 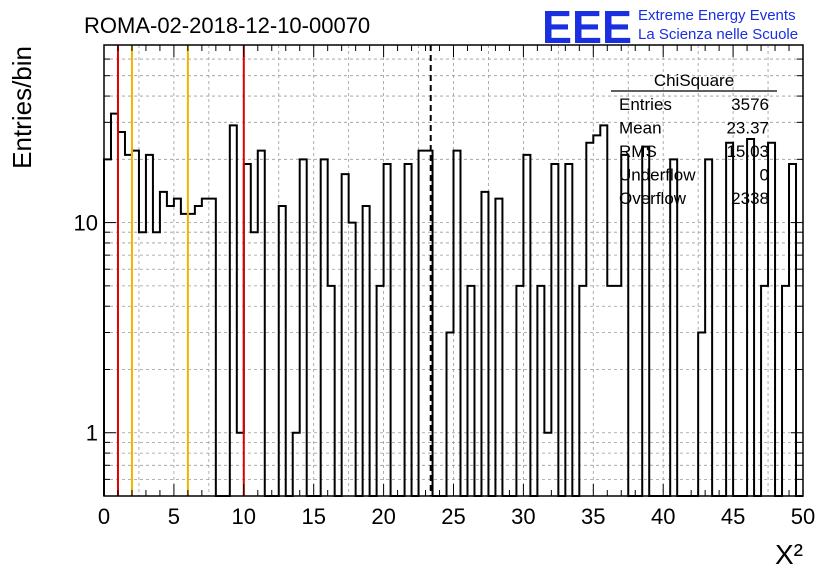 I want to click on logo-line-1: Extreme Energy Events, so click(x=717, y=15).